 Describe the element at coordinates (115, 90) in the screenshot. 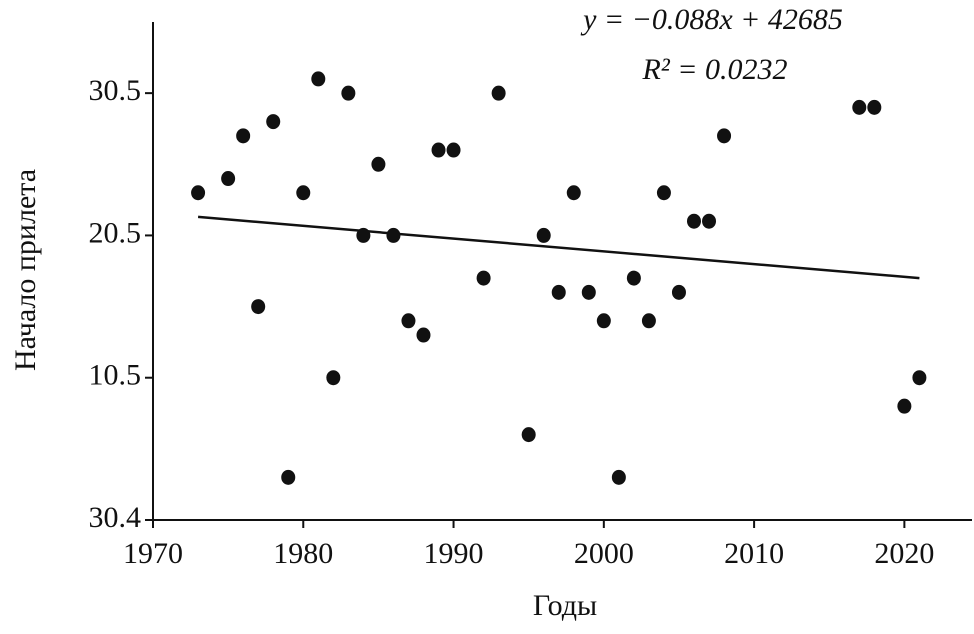

I see `y-tick-label: 30.5` at that location.